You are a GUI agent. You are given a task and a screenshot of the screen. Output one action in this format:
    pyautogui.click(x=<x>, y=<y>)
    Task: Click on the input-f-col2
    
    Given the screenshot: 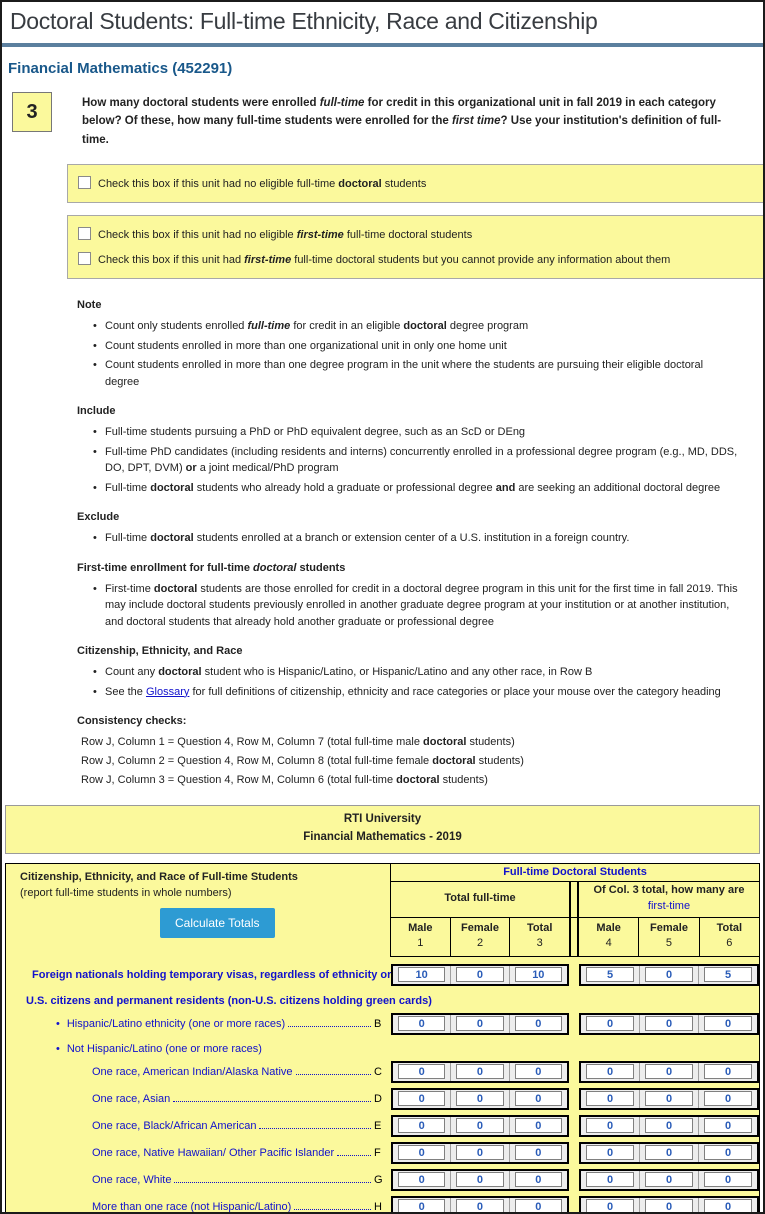 What is the action you would take?
    pyautogui.click(x=480, y=1153)
    